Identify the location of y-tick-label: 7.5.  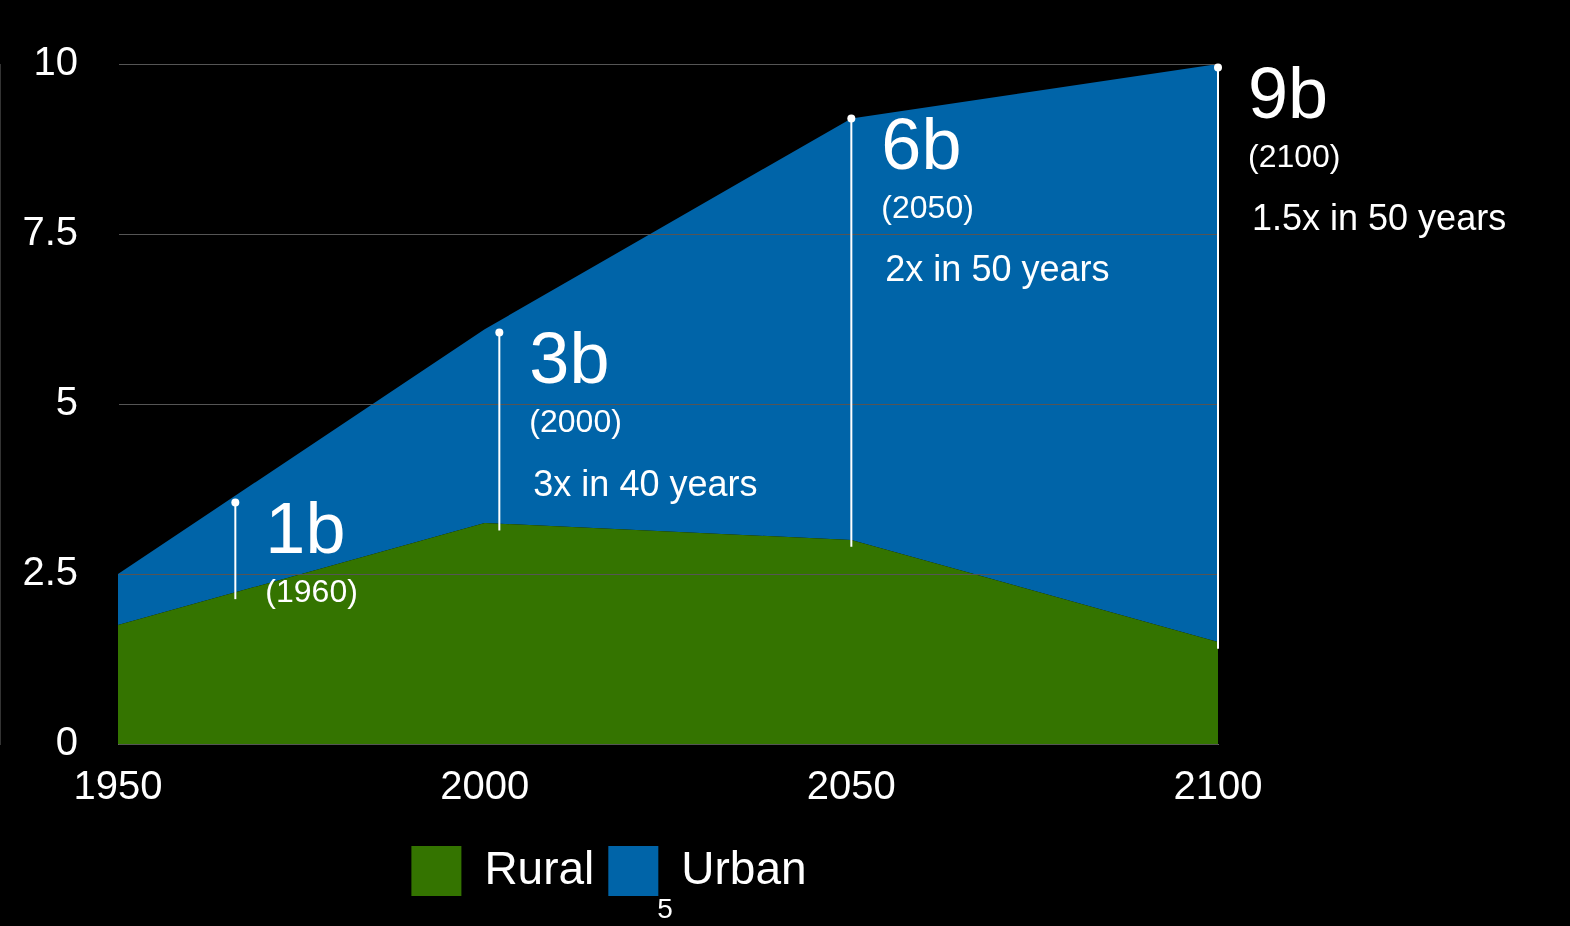
(50, 231).